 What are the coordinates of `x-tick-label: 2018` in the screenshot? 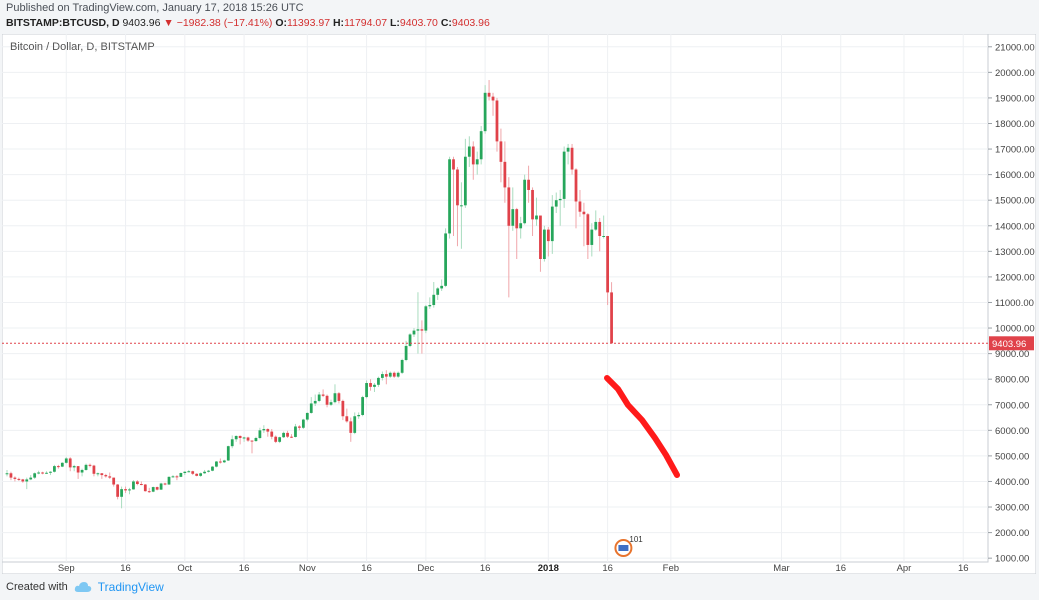 It's located at (548, 568).